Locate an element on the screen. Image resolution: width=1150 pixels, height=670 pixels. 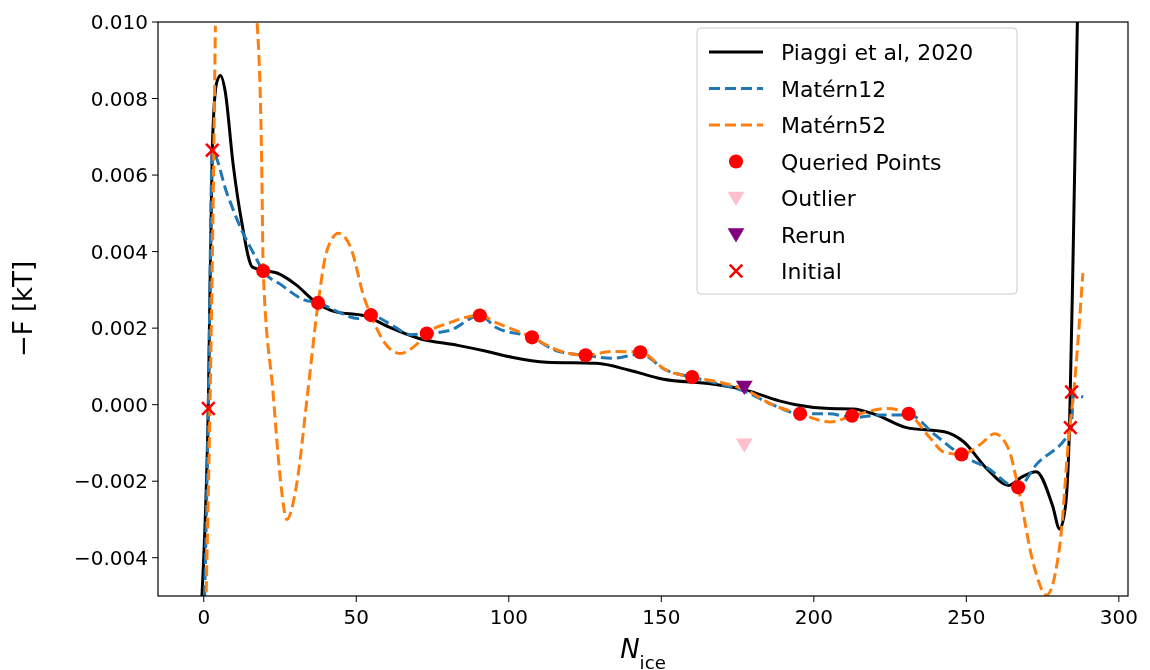
x-tick-label: 200 is located at coordinates (813, 617).